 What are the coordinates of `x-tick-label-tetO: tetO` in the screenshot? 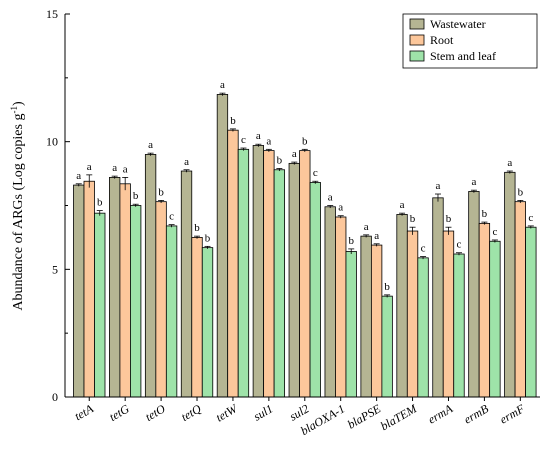 It's located at (155, 412).